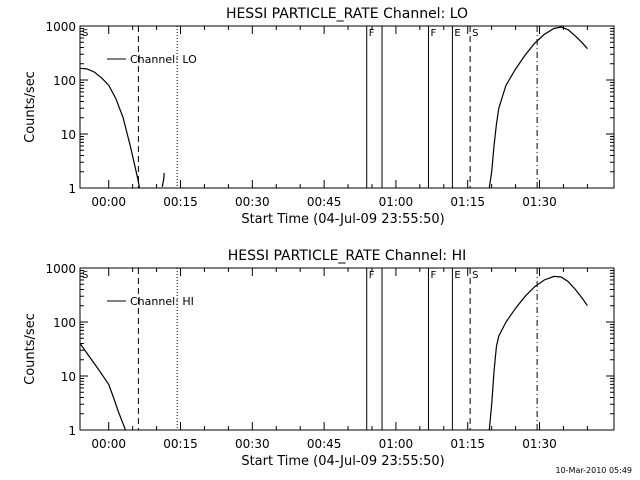  Describe the element at coordinates (594, 470) in the screenshot. I see `footer-timestamp: 10-Mar-2010 05:49` at that location.